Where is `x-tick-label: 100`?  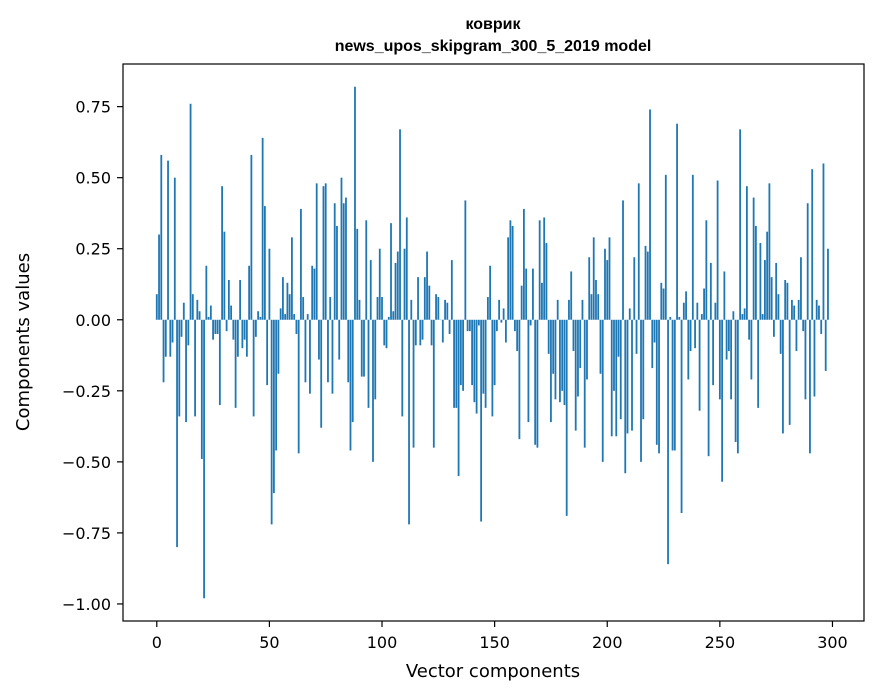 x-tick-label: 100 is located at coordinates (382, 642).